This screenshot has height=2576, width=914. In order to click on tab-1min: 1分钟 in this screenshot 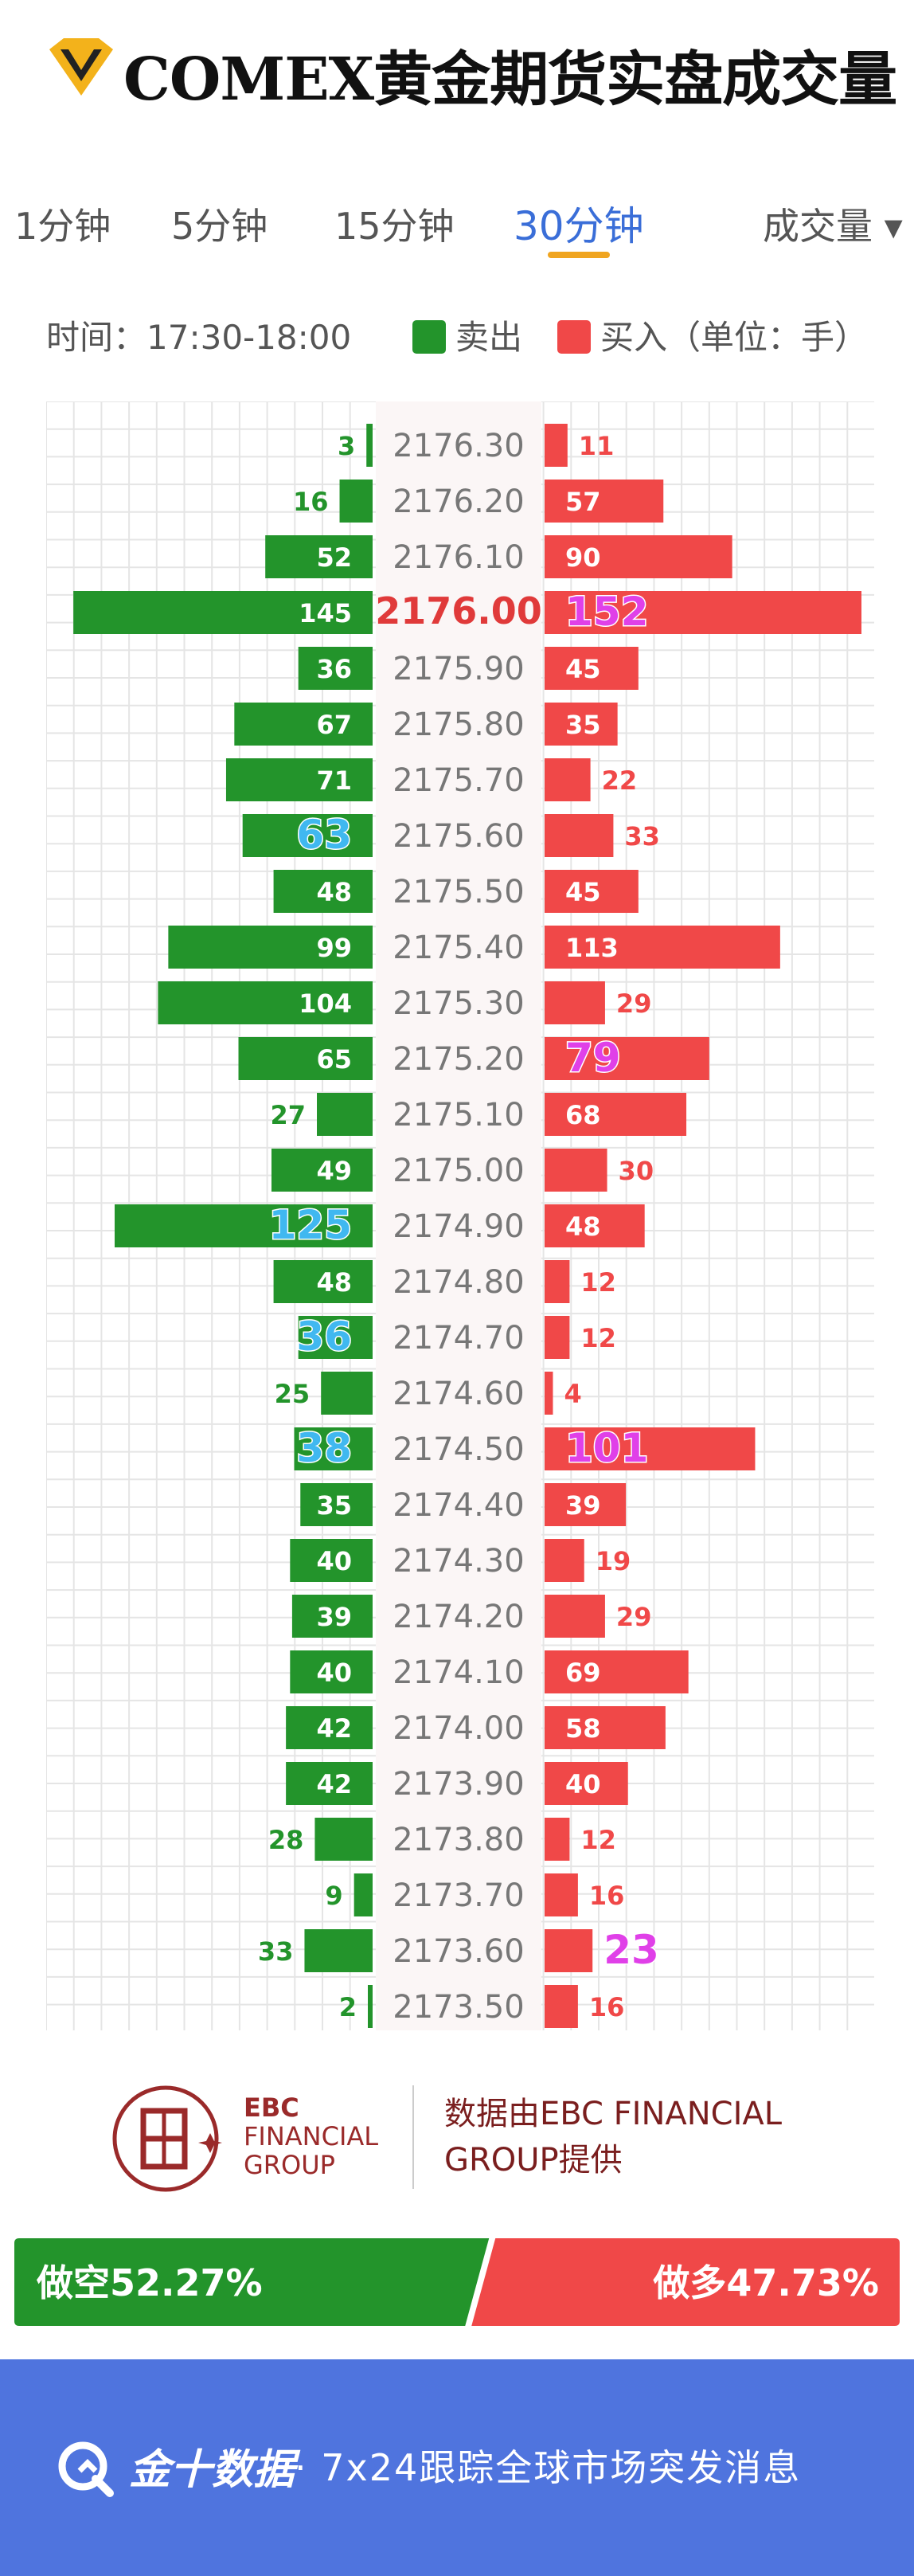, I will do `click(62, 226)`.